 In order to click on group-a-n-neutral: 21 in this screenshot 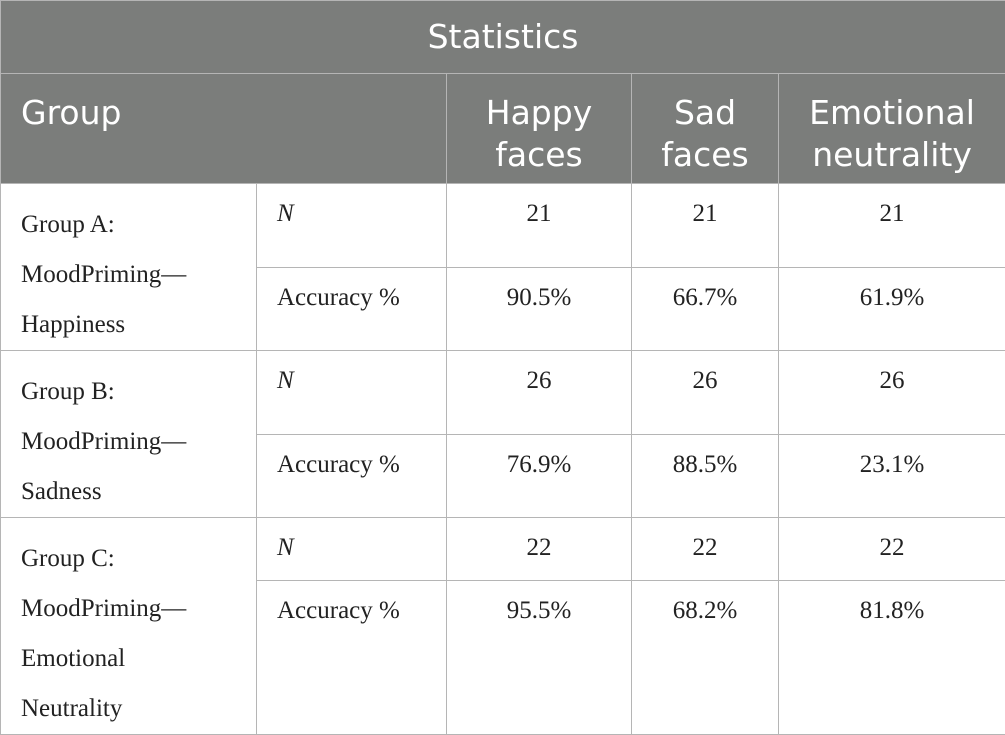, I will do `click(891, 225)`.